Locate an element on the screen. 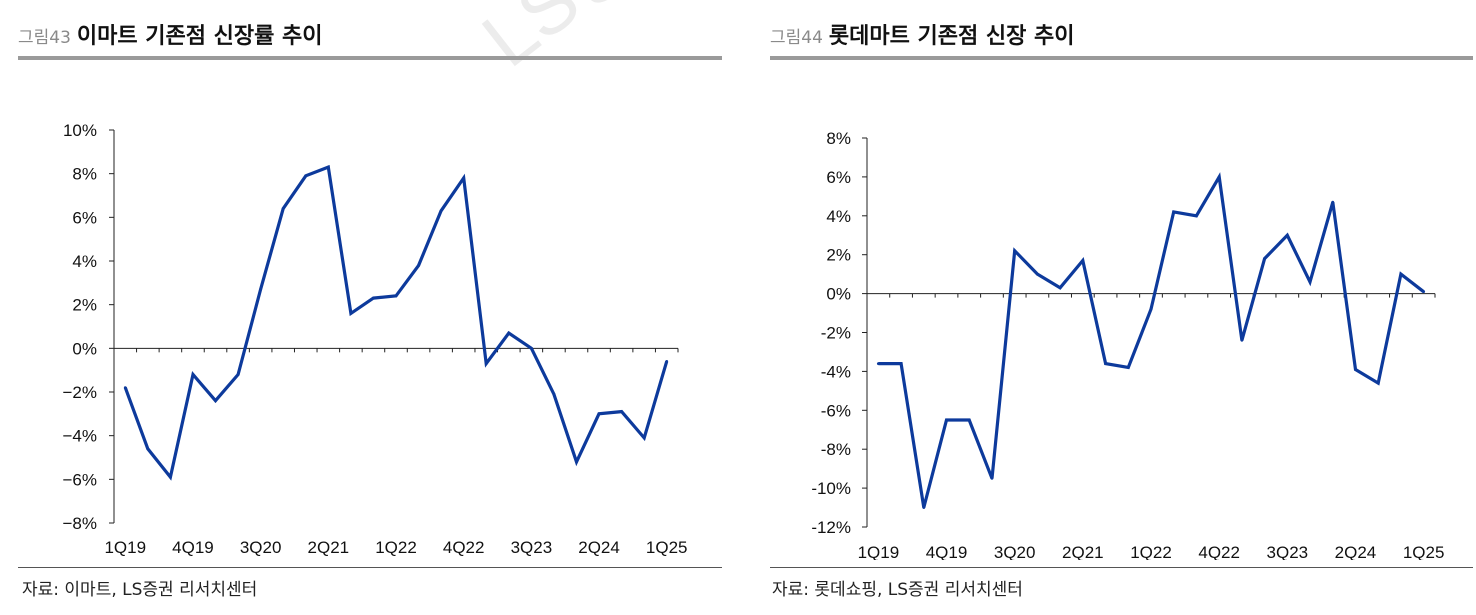  chart-title: 이마트 기존점 신장률 추이 is located at coordinates (199, 36).